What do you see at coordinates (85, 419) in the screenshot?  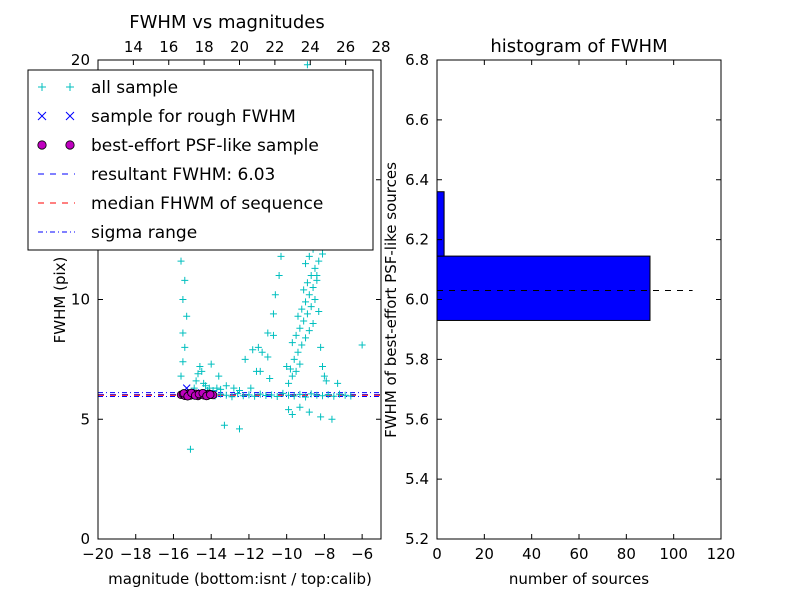 I see `scatter-ytick-label: 5` at bounding box center [85, 419].